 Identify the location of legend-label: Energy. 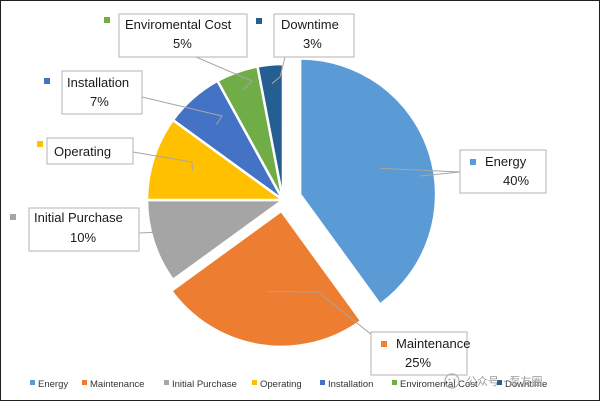
(53, 384).